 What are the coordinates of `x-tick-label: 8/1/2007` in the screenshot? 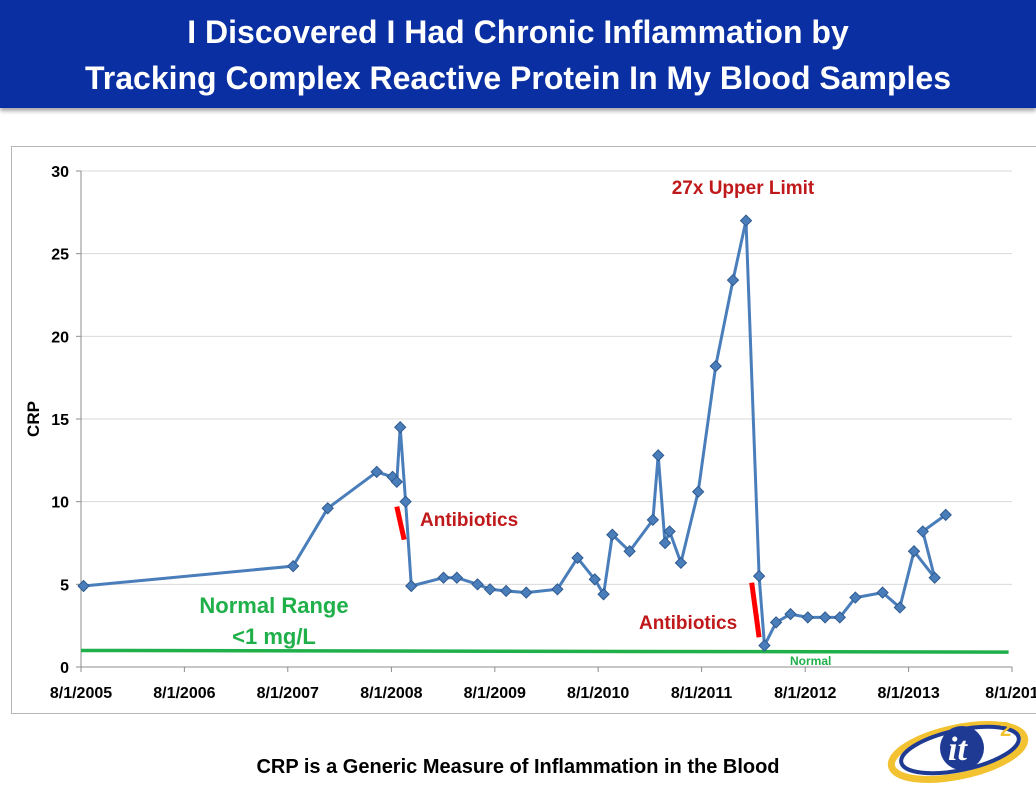 It's located at (288, 693).